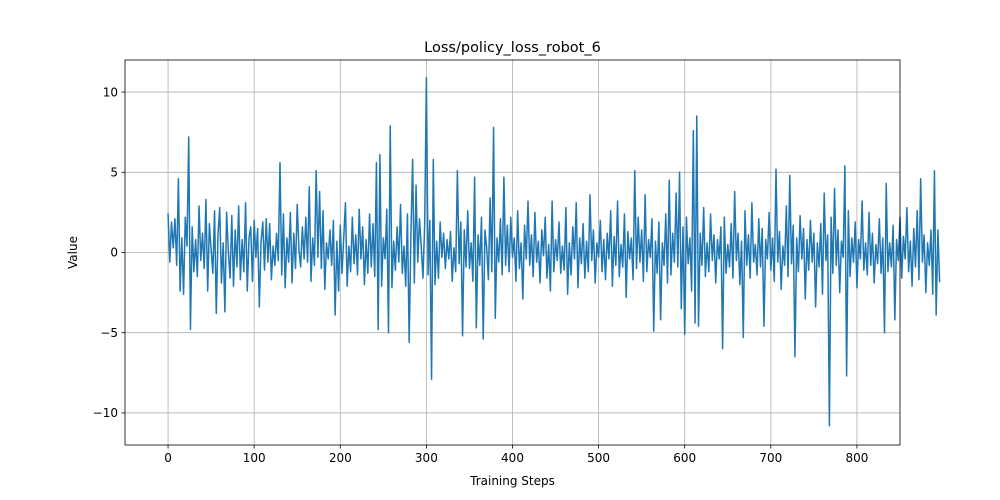 The width and height of the screenshot is (1000, 500). Describe the element at coordinates (512, 48) in the screenshot. I see `chart-title: Loss/policy_loss_robot_6` at that location.